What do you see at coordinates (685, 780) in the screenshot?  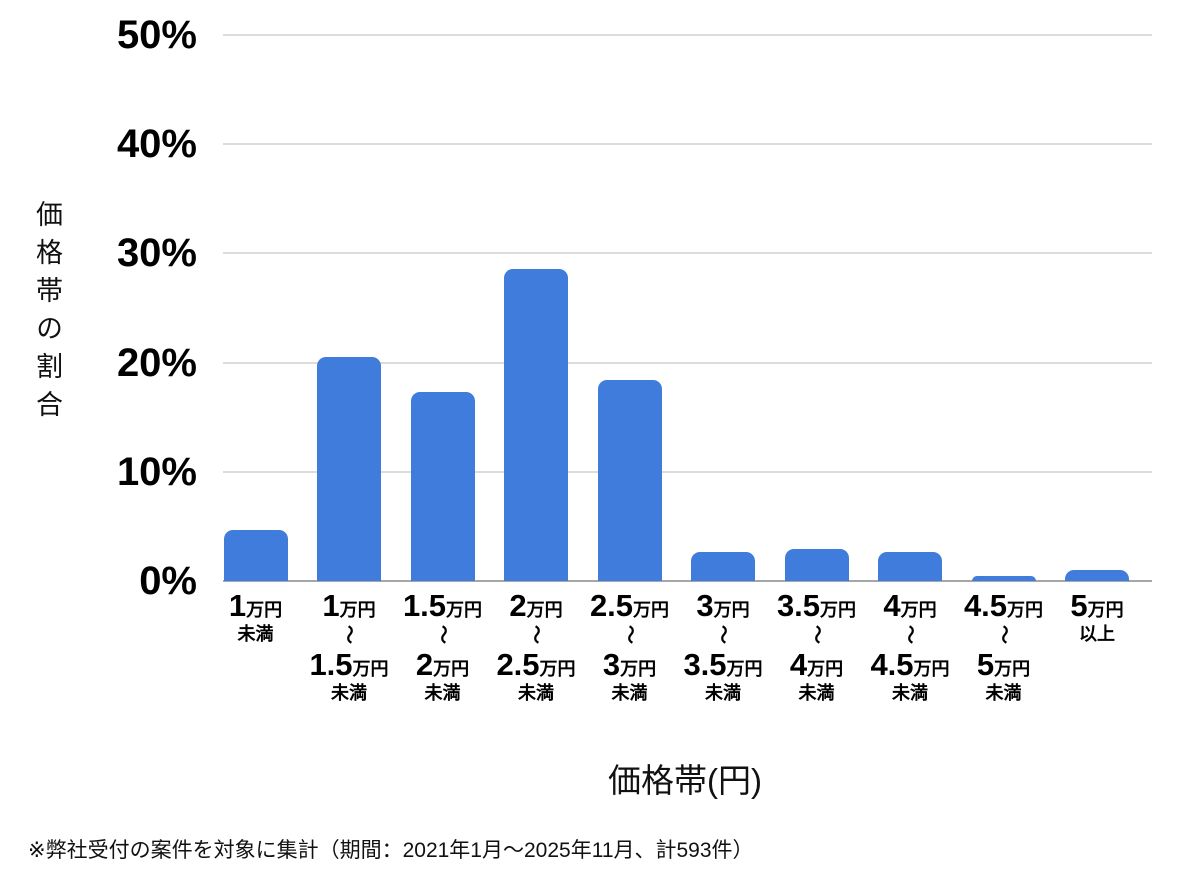 I see `x-axis-title: 価格帯(円)` at bounding box center [685, 780].